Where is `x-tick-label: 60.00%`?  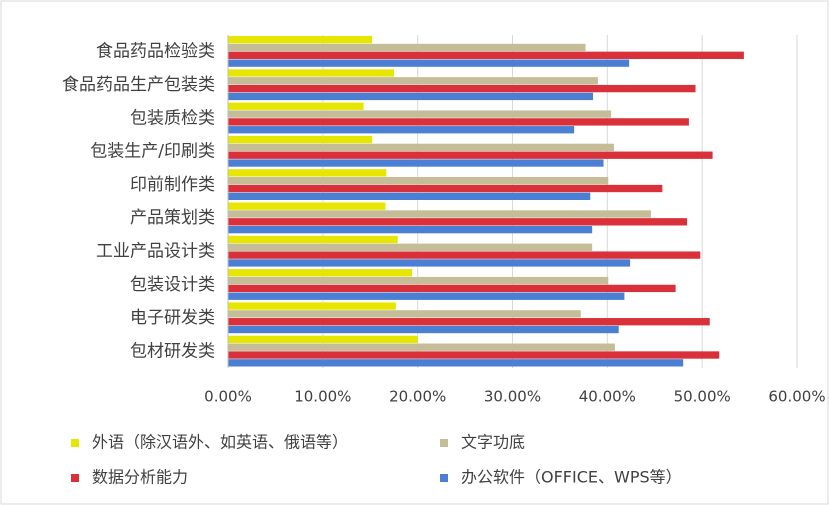
x-tick-label: 60.00% is located at coordinates (796, 397).